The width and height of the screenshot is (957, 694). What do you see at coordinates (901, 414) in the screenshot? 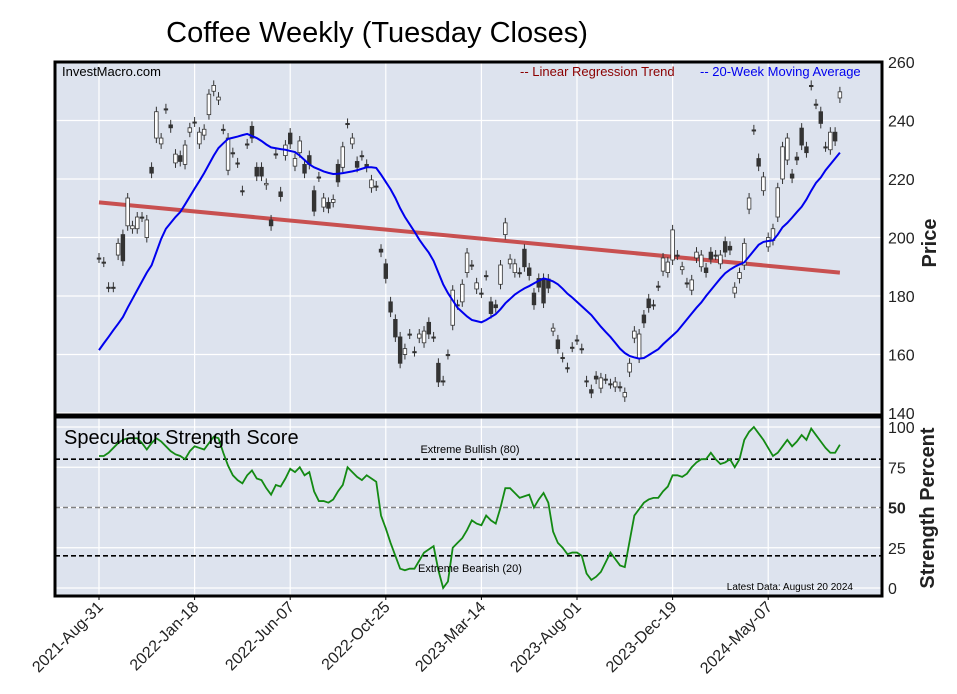
I see `price-tick-label: 140` at bounding box center [901, 414].